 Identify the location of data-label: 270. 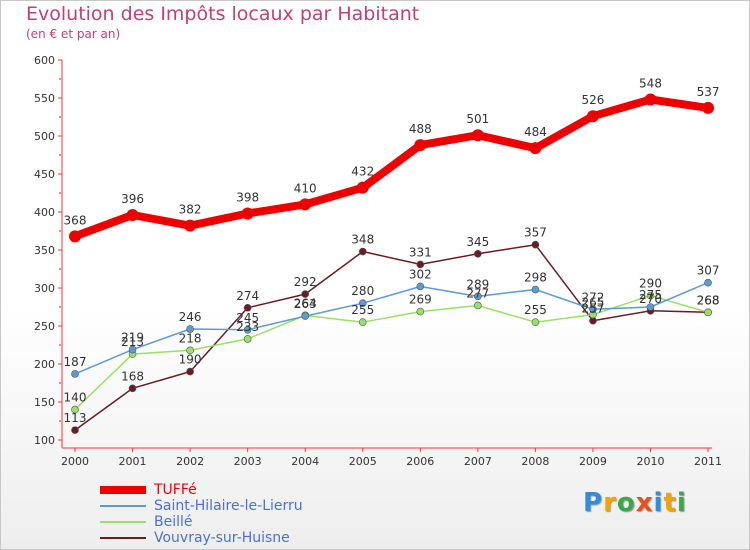
(650, 299).